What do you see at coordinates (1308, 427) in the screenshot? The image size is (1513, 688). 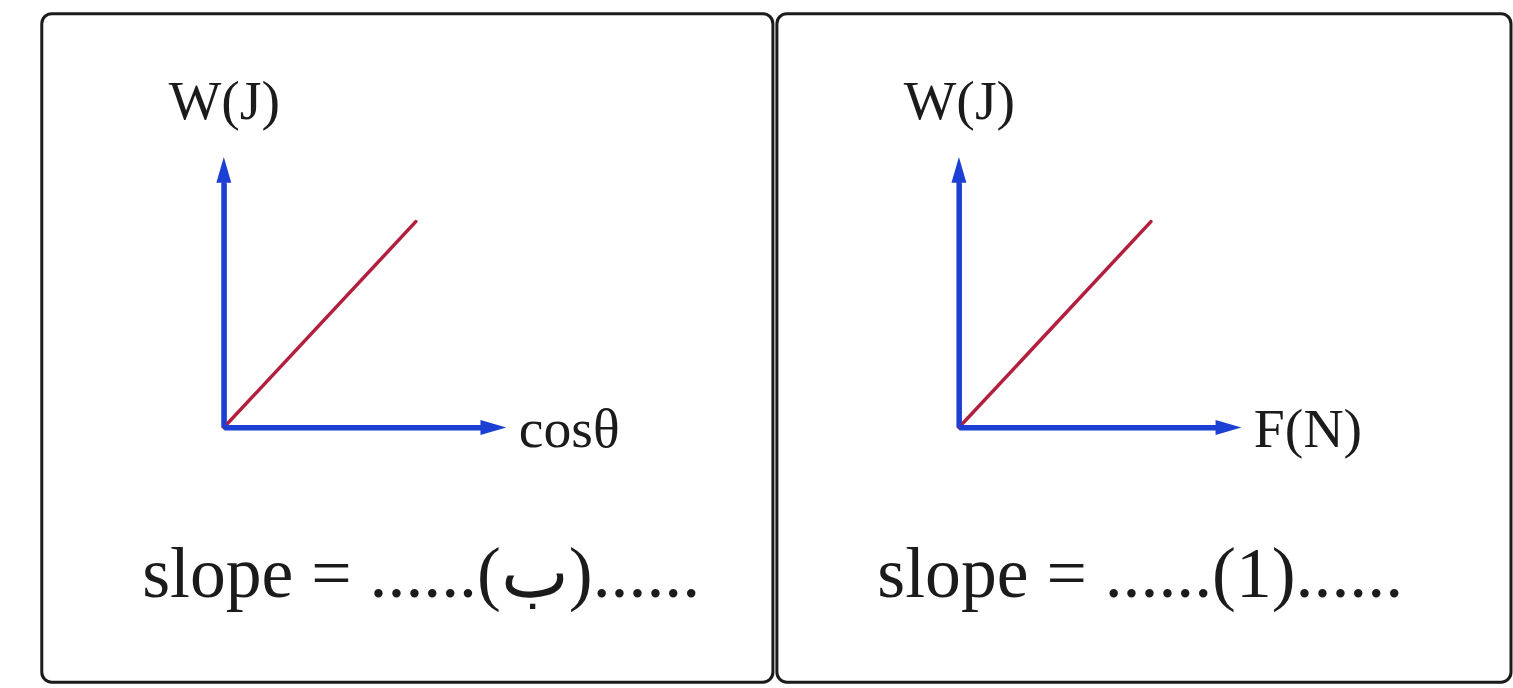 I see `x-axis-title: F(N)` at bounding box center [1308, 427].